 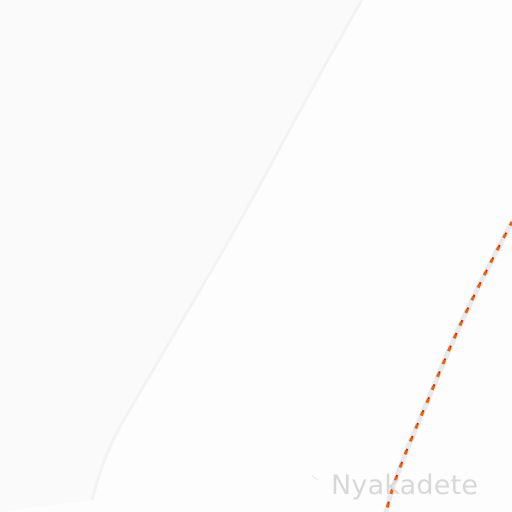 What do you see at coordinates (405, 485) in the screenshot?
I see `place-label-nyakadete: Nyakadete` at bounding box center [405, 485].